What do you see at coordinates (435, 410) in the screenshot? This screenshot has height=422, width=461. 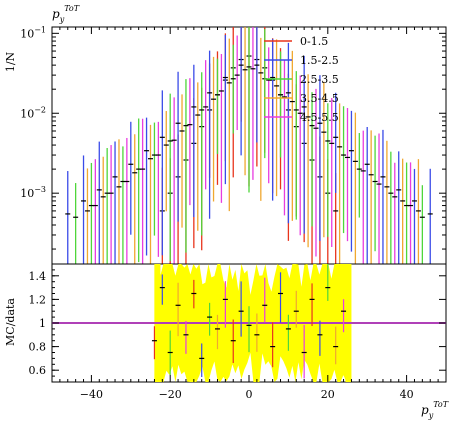 I see `x-axis-label: pyToT` at bounding box center [435, 410].